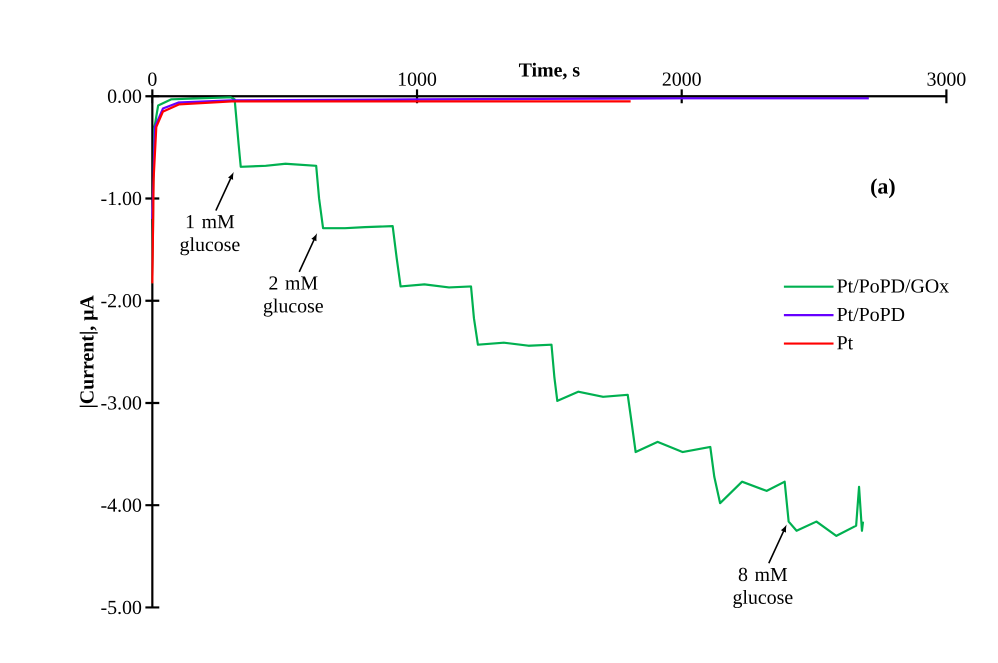  I want to click on annotation: 2 mM glucose, so click(293, 296).